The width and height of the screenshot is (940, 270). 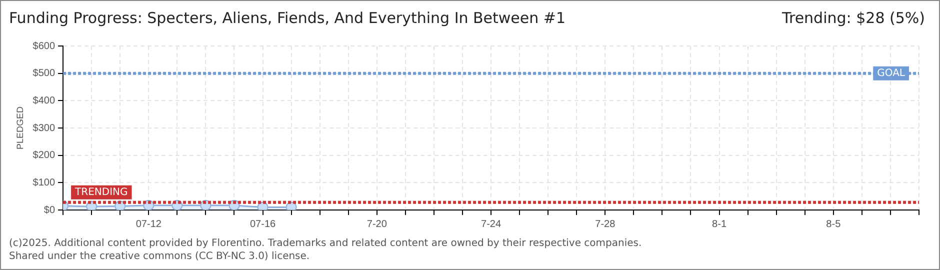 I want to click on y-tick-label: $100, so click(x=44, y=182).